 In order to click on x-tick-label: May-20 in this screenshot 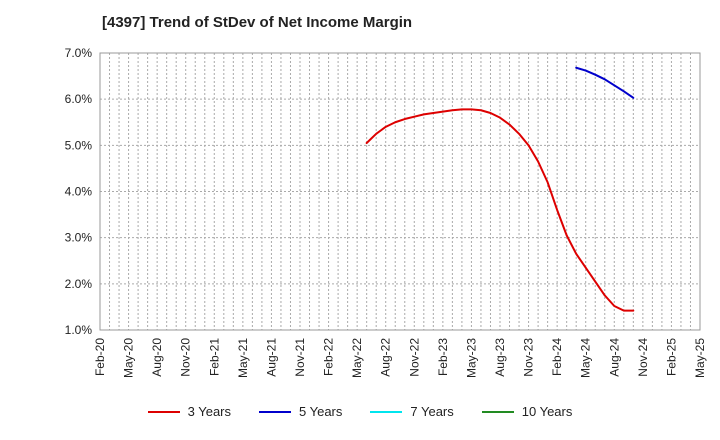, I will do `click(129, 358)`.